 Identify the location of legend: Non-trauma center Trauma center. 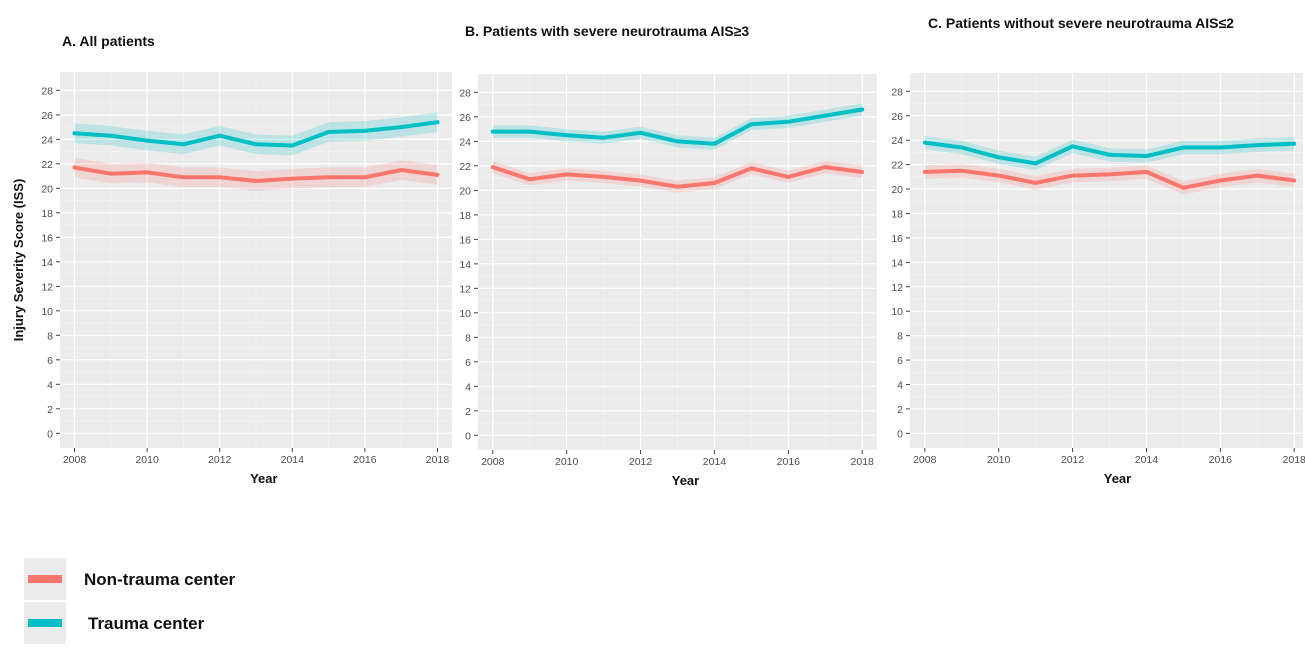
(154, 602).